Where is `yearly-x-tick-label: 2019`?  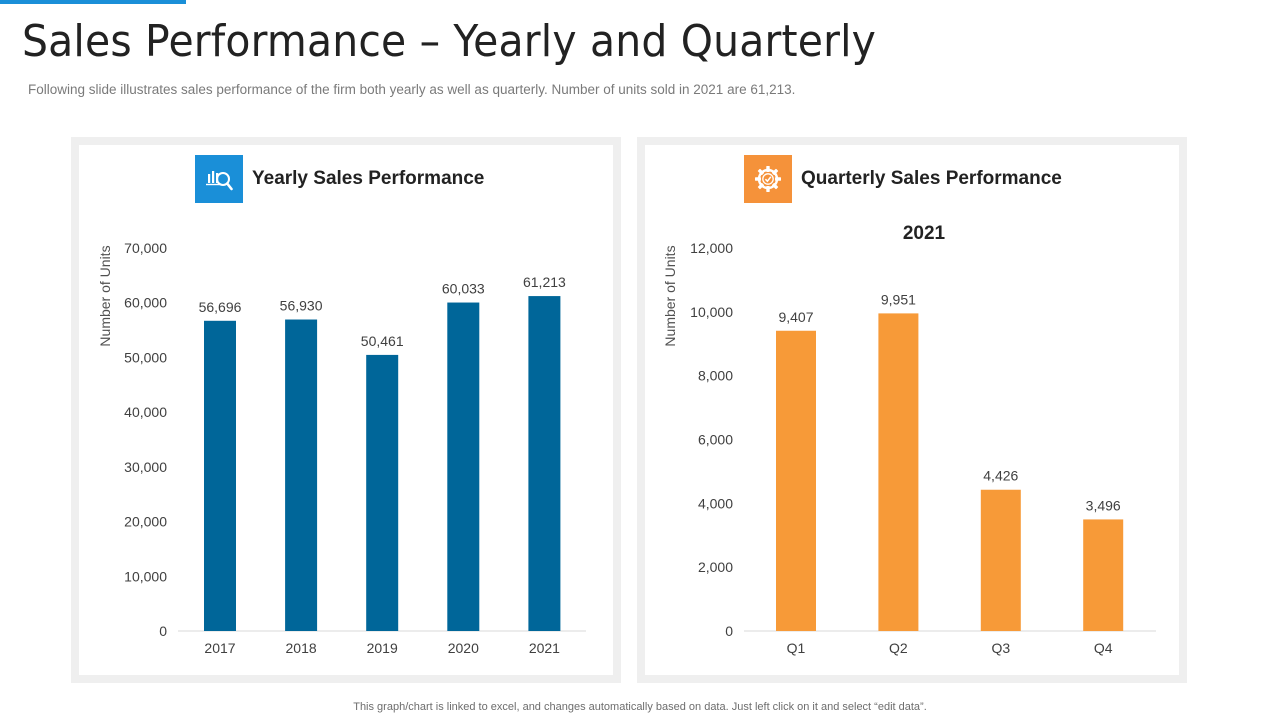 yearly-x-tick-label: 2019 is located at coordinates (382, 648).